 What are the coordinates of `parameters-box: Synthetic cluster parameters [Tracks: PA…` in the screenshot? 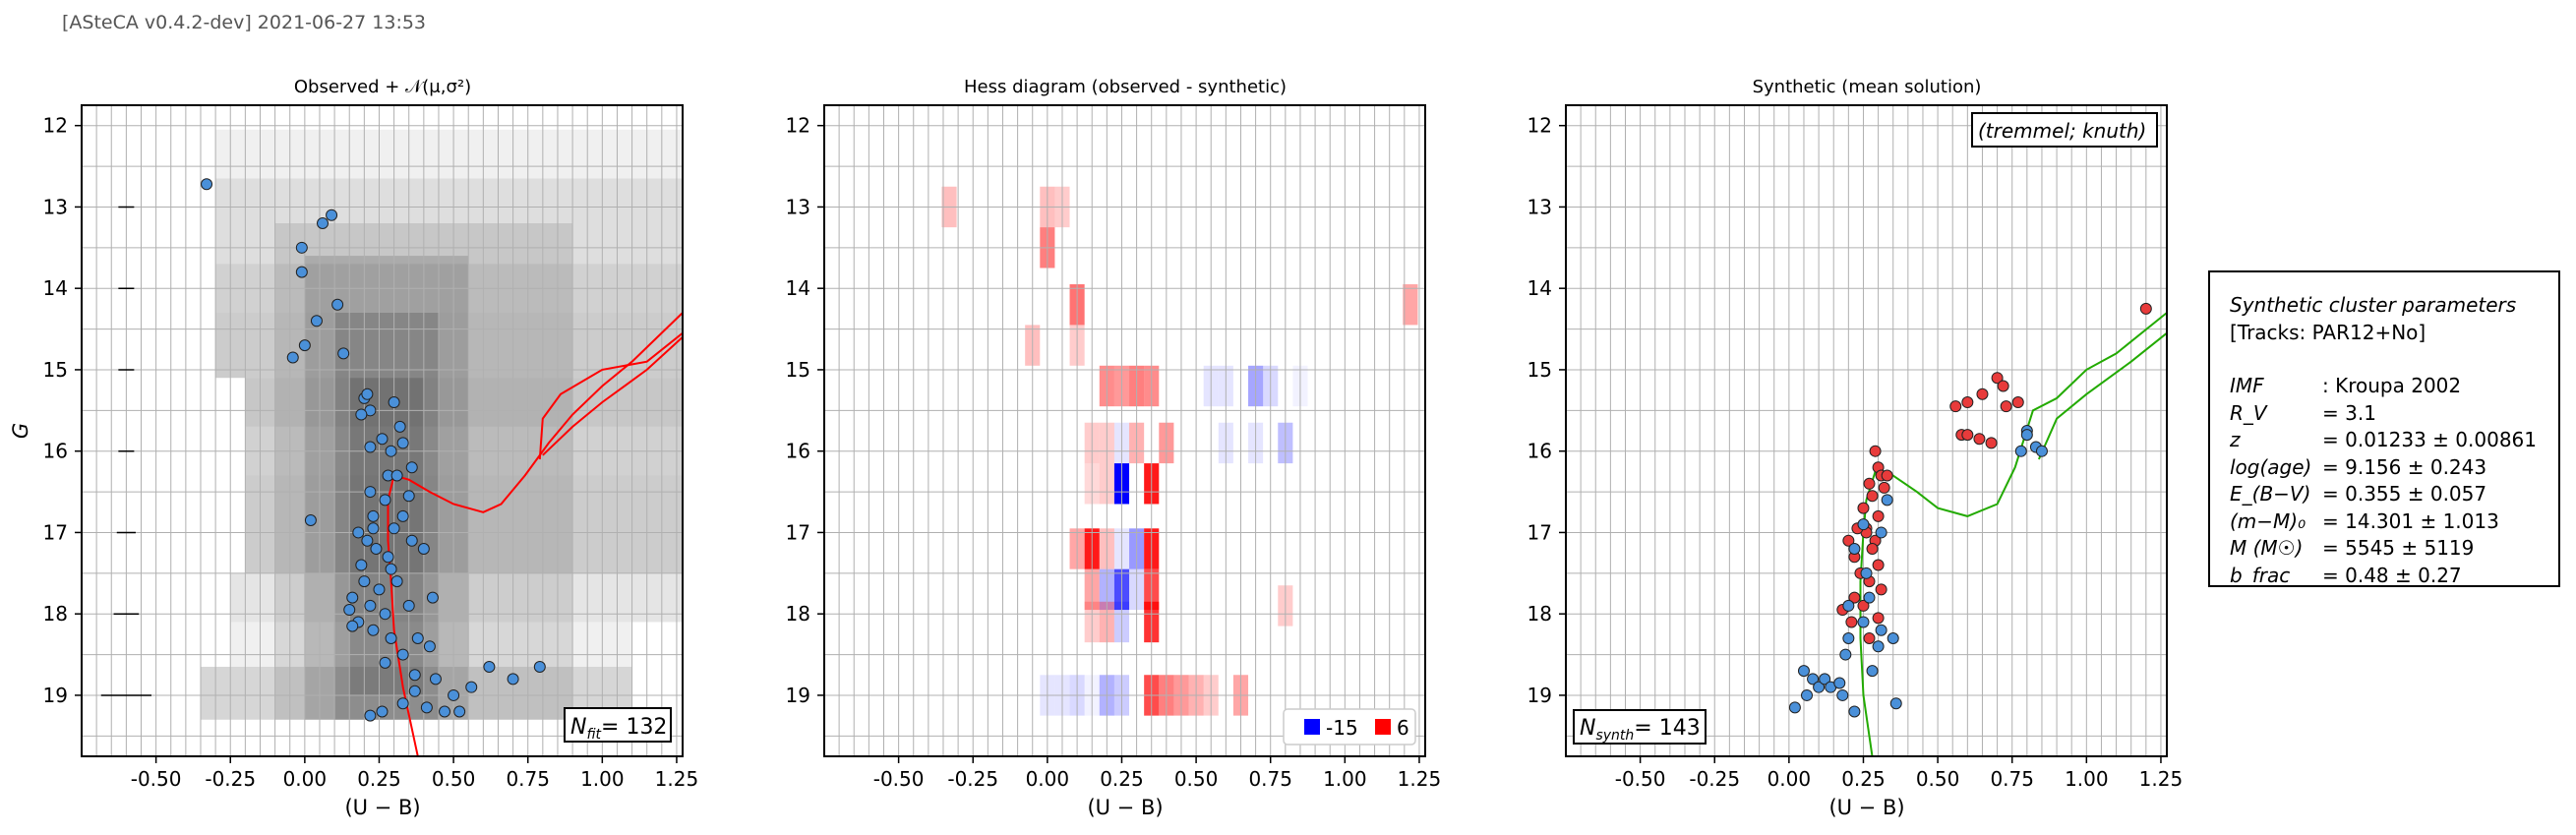 It's located at (2384, 428).